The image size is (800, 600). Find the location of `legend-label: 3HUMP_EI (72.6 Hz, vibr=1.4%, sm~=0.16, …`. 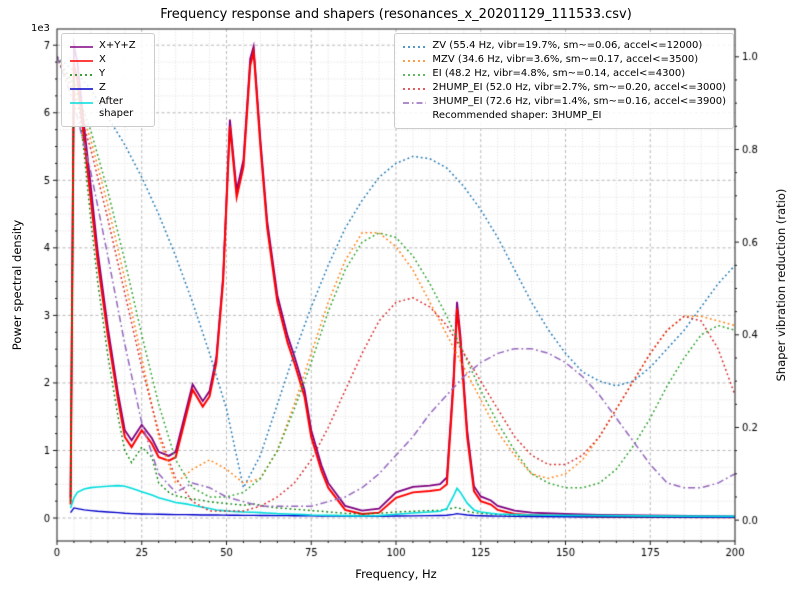

legend-label: 3HUMP_EI (72.6 Hz, vibr=1.4%, sm~=0.16, … is located at coordinates (579, 101).